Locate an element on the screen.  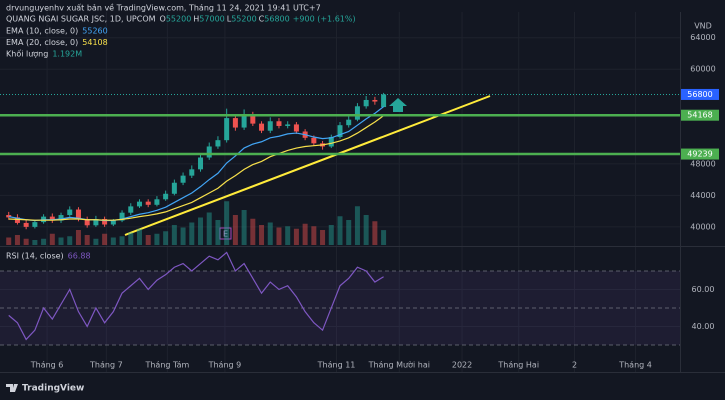
y-tick-label: 40000 is located at coordinates (702, 226).